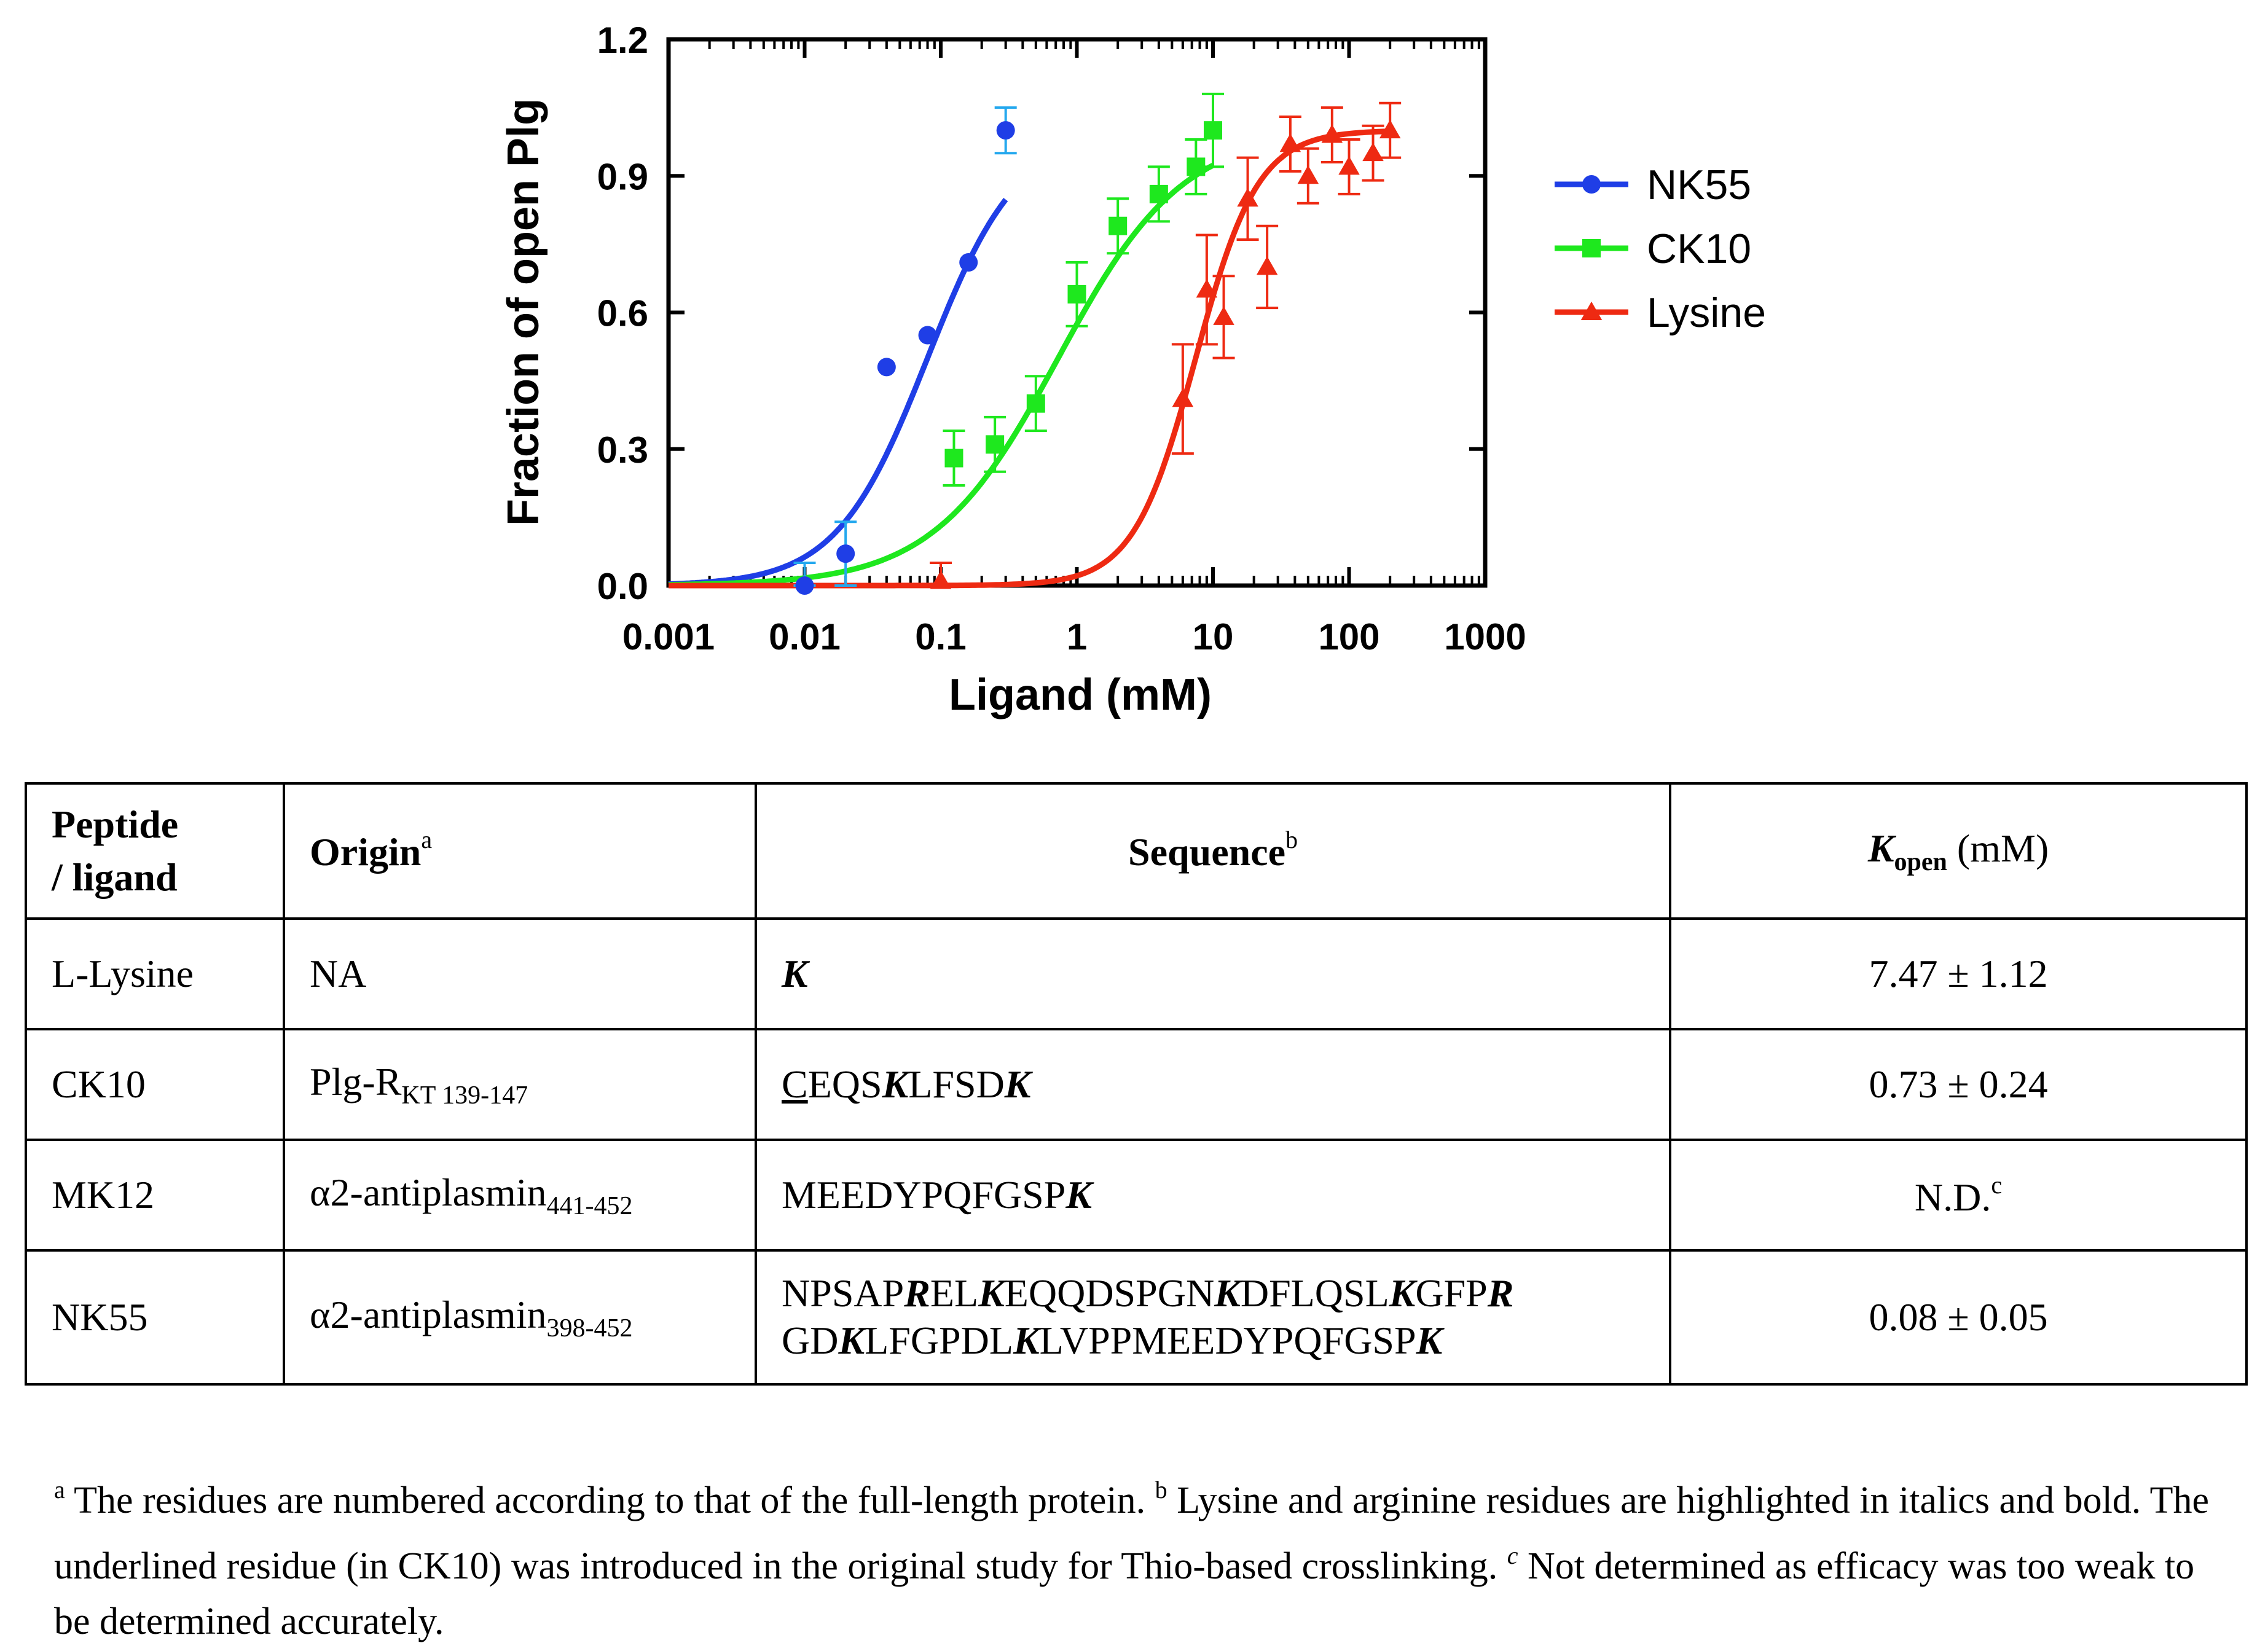  What do you see at coordinates (520, 1084) in the screenshot?
I see `cell-origin: Plg-RKT 139-147` at bounding box center [520, 1084].